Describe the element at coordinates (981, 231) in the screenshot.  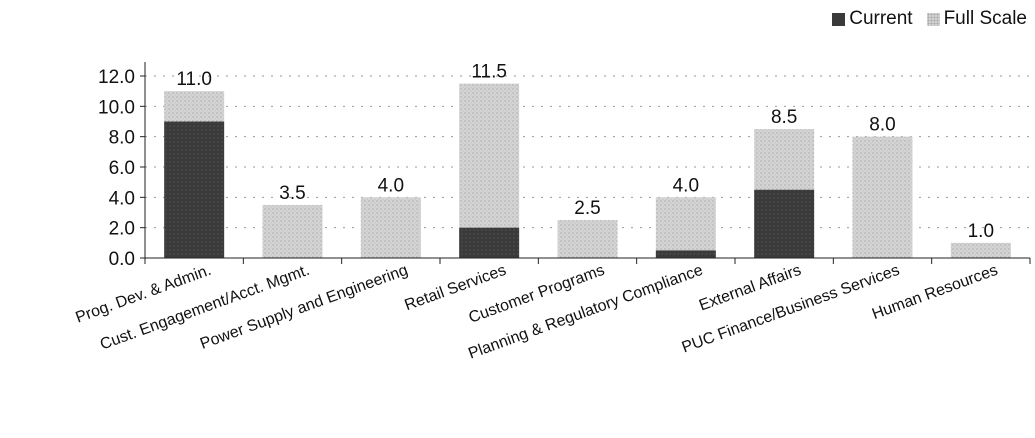
I see `data-label-total: 1.0` at that location.